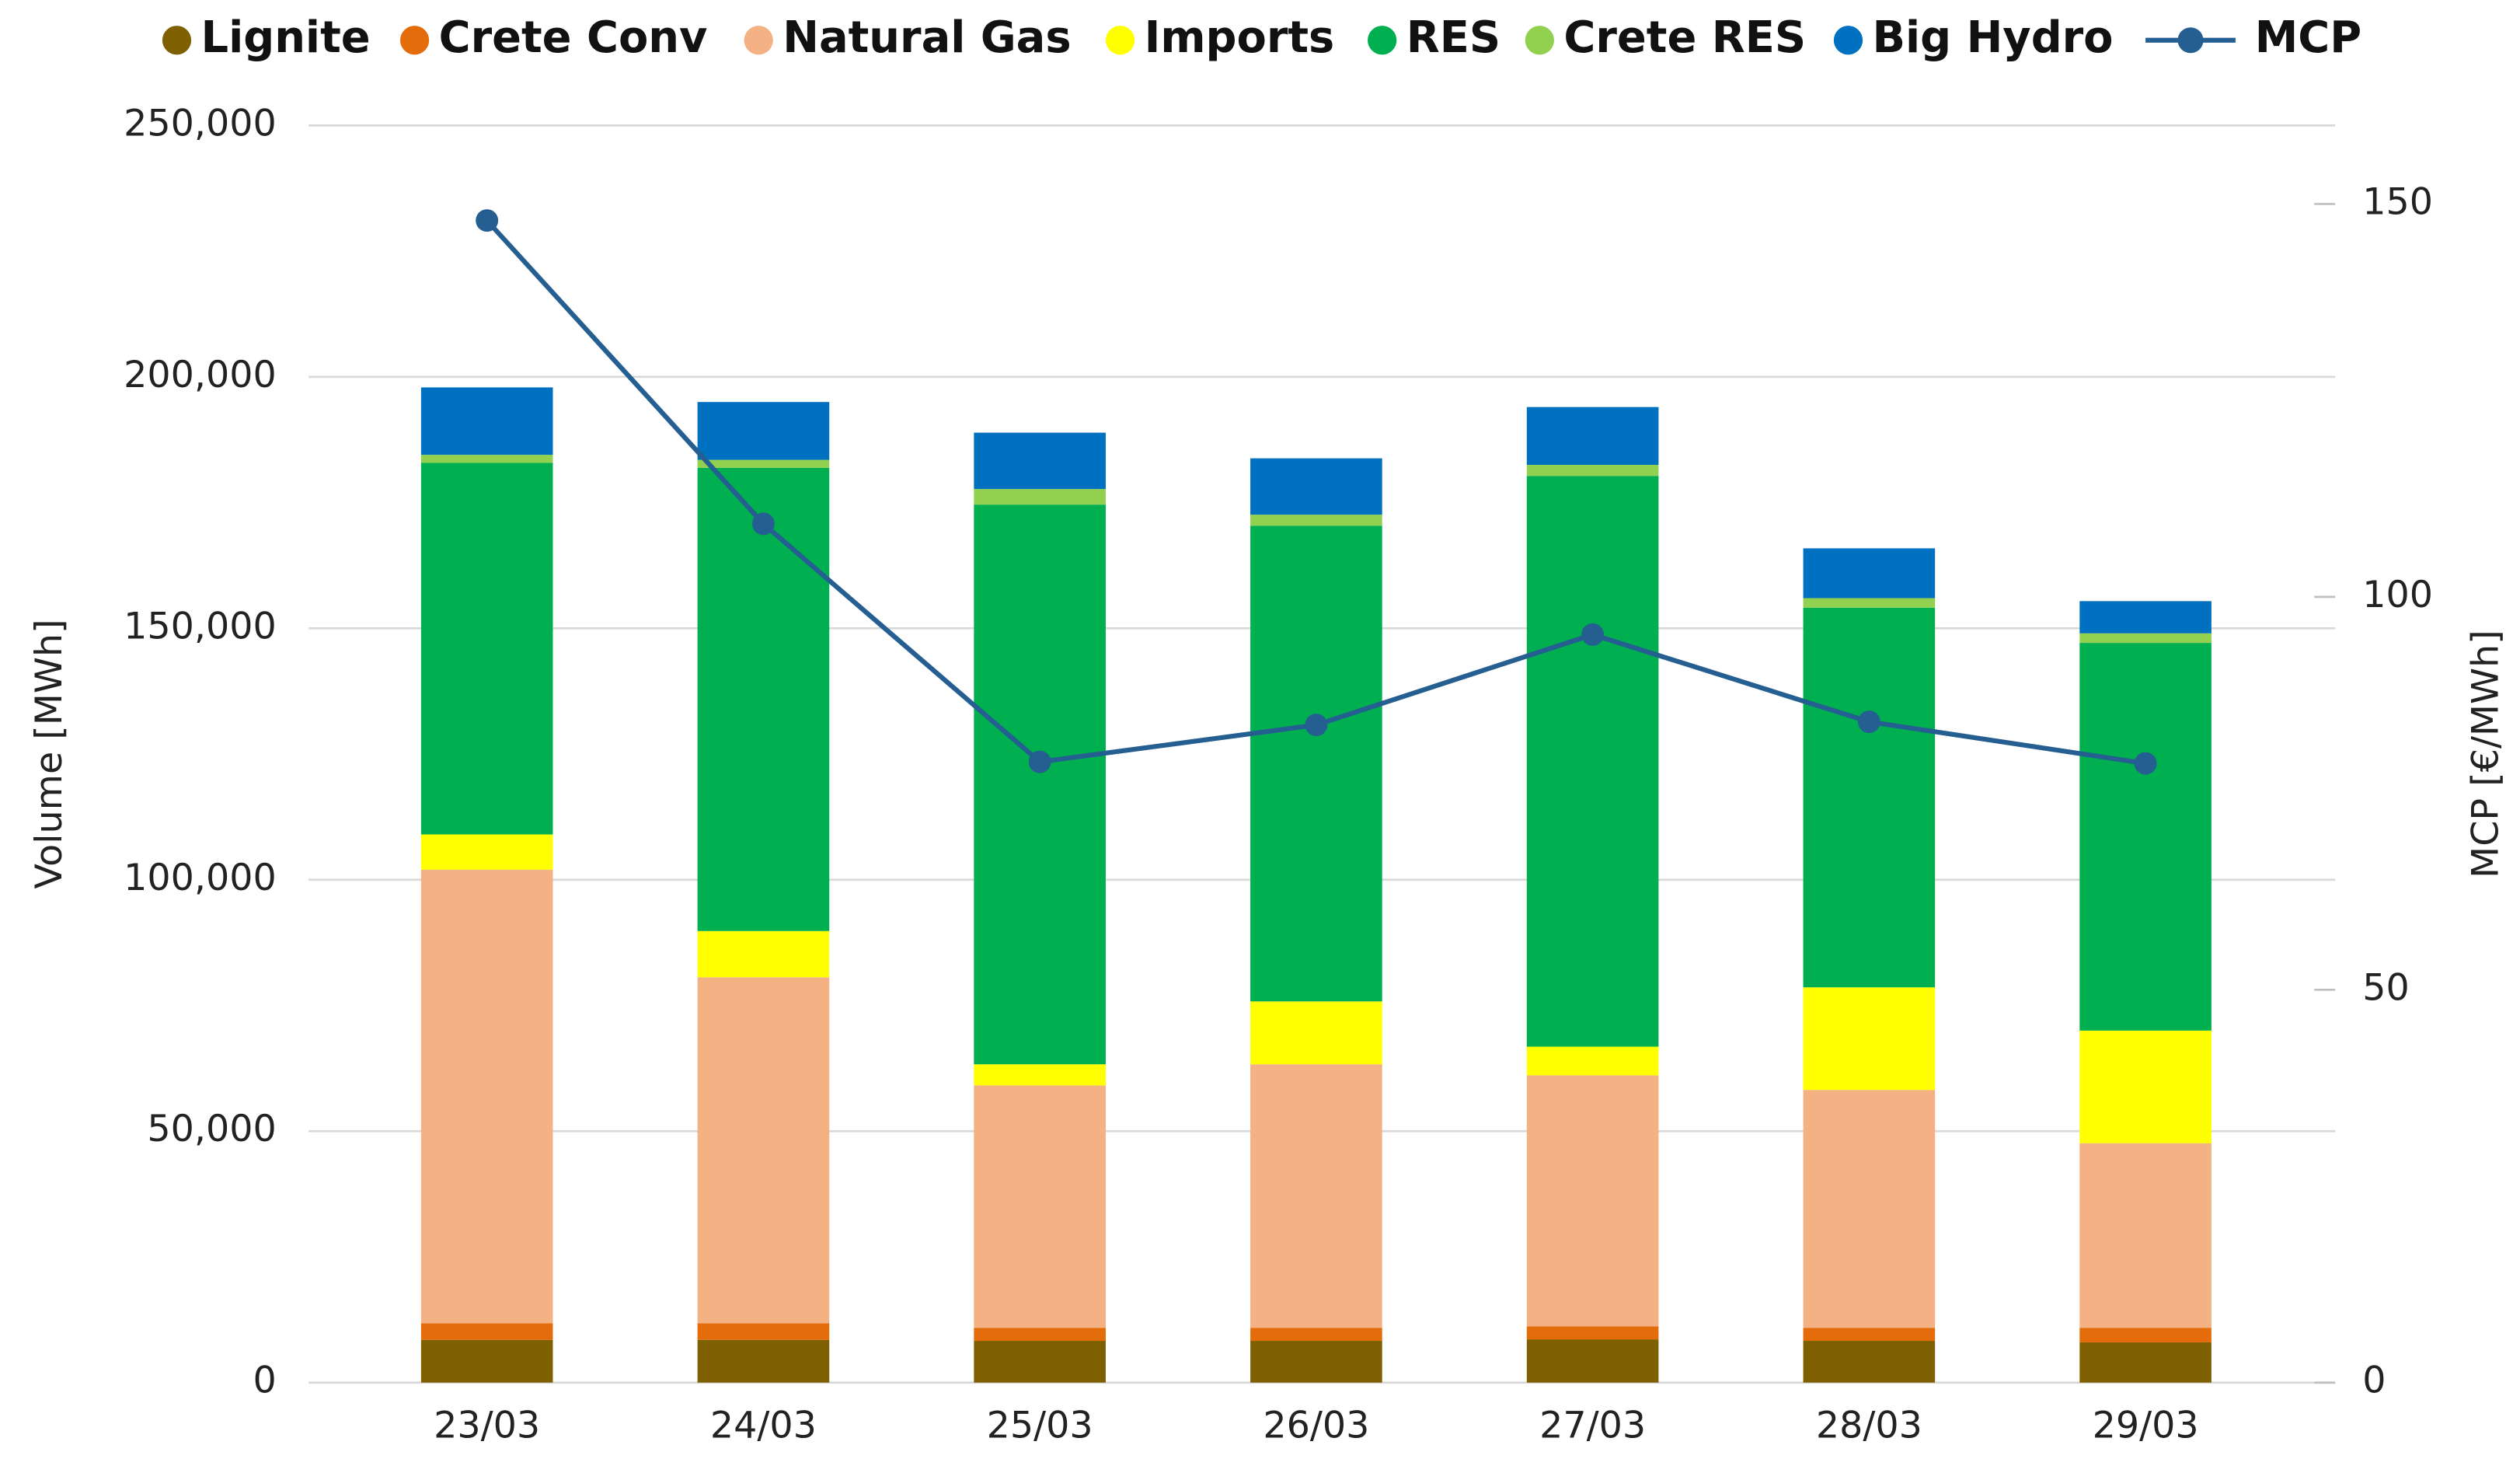 This screenshot has height=1459, width=2520. I want to click on legend-label: Imports, so click(1240, 37).